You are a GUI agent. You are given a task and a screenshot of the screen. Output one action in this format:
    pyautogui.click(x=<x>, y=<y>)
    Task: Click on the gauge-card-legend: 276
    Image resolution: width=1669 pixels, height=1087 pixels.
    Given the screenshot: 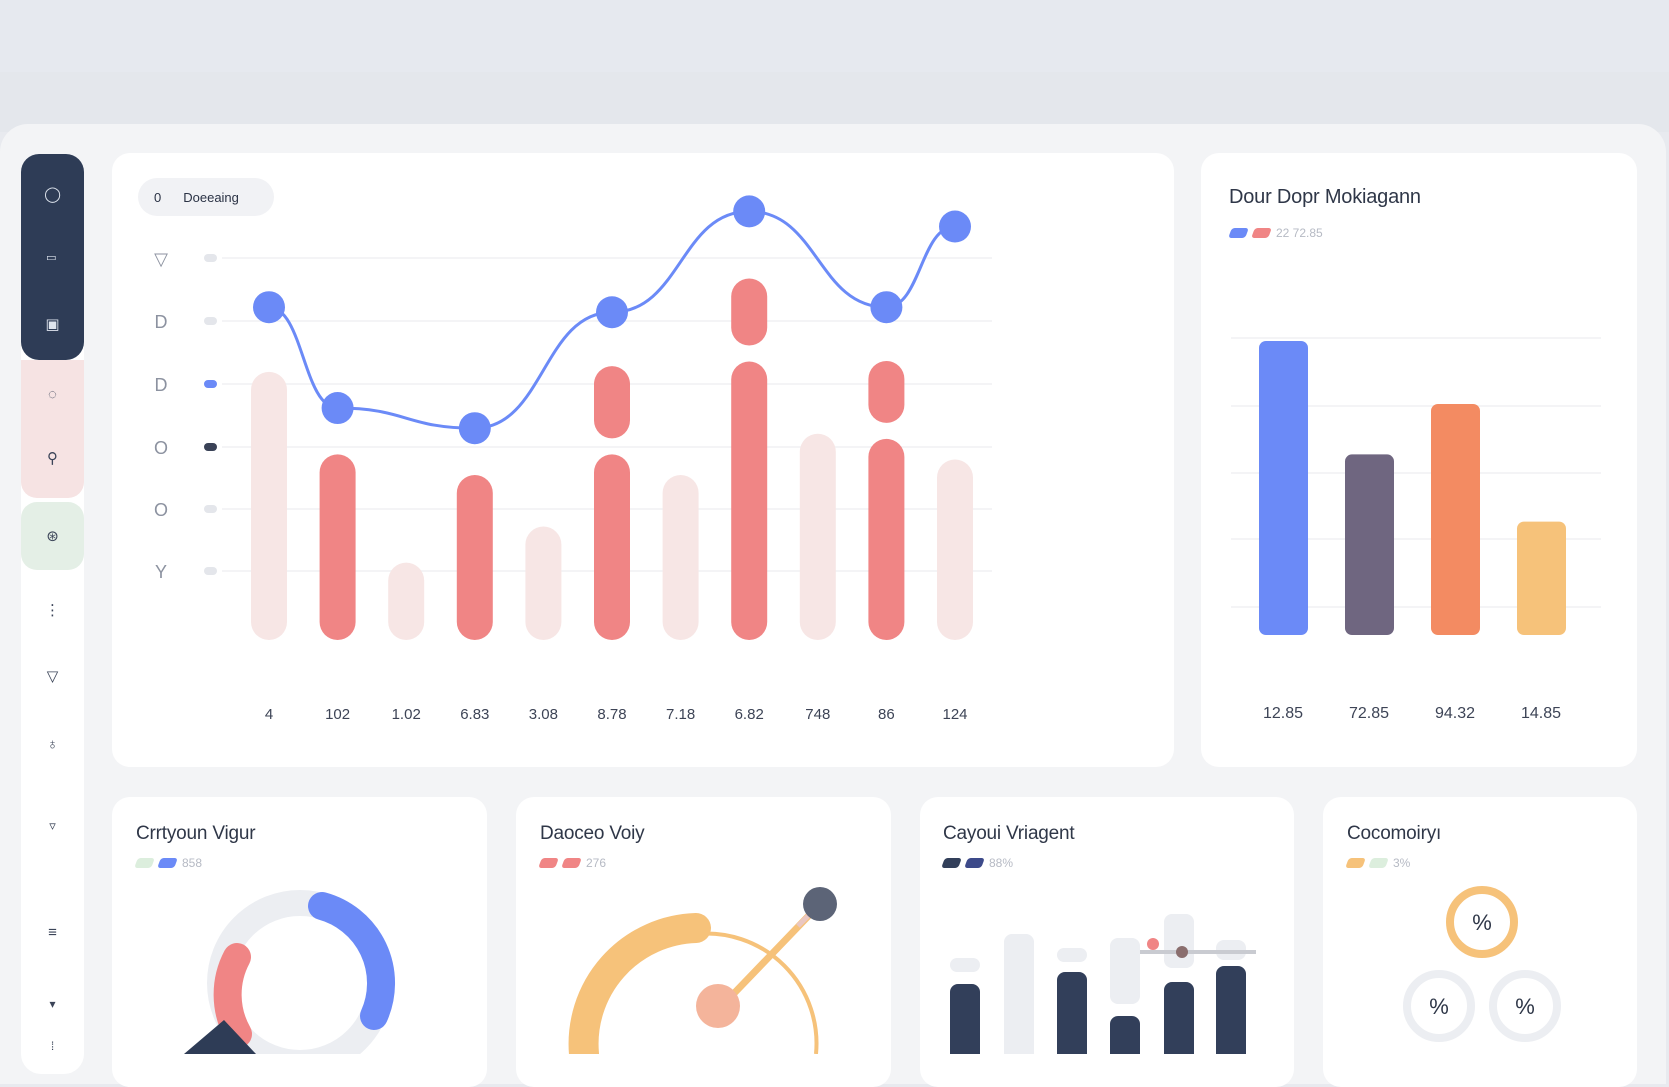 What is the action you would take?
    pyautogui.click(x=572, y=863)
    